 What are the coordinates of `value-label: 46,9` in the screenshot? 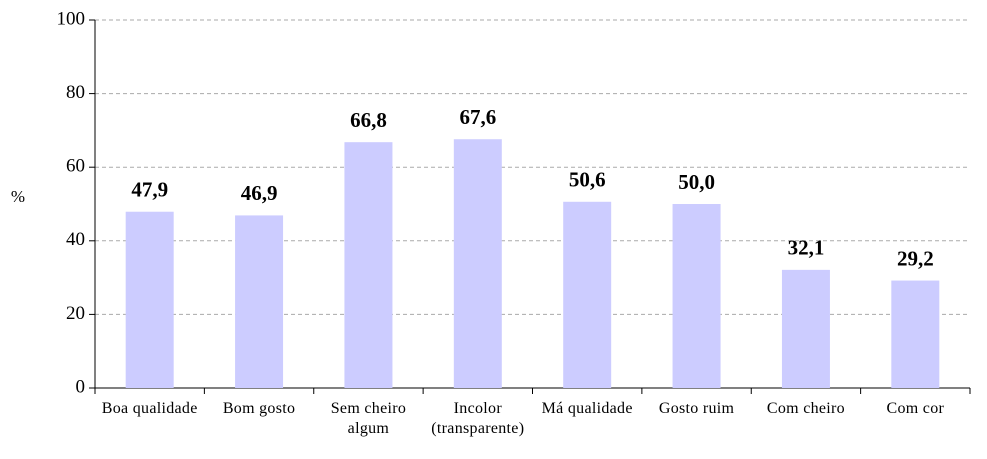 It's located at (259, 193).